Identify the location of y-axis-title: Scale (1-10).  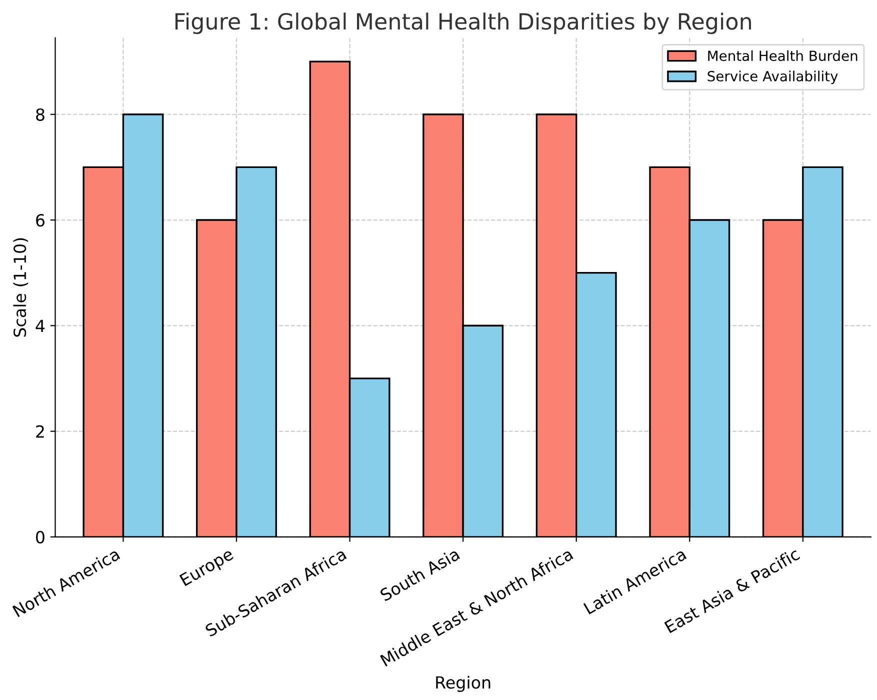
(20, 287).